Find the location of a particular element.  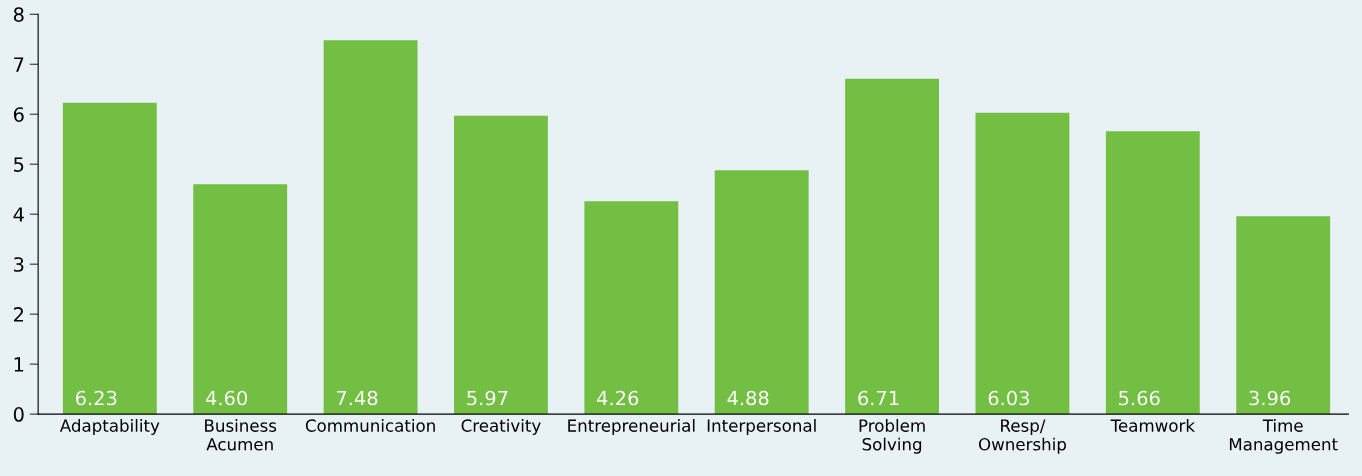

y-tick-label: 6 is located at coordinates (18, 114).